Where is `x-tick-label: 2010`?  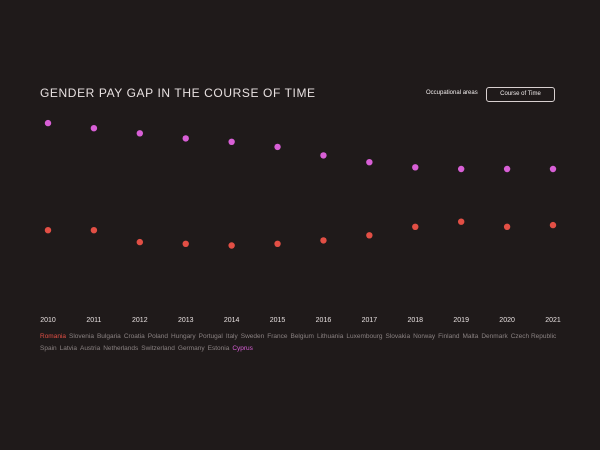 x-tick-label: 2010 is located at coordinates (48, 320).